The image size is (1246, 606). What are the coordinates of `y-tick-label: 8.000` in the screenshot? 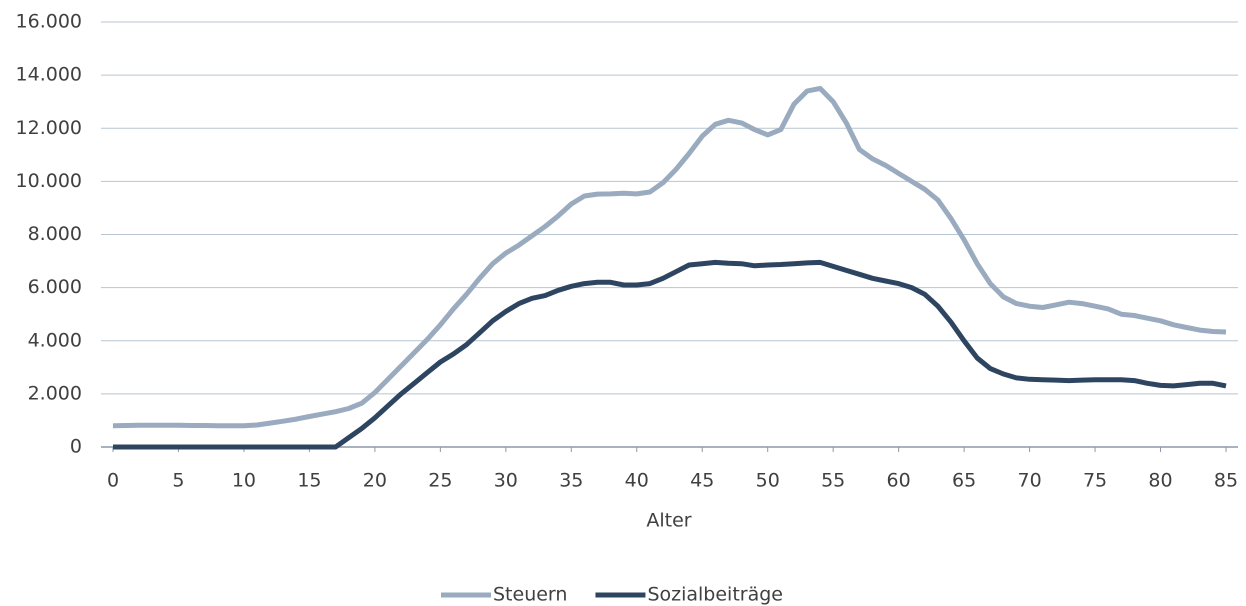 It's located at (55, 234).